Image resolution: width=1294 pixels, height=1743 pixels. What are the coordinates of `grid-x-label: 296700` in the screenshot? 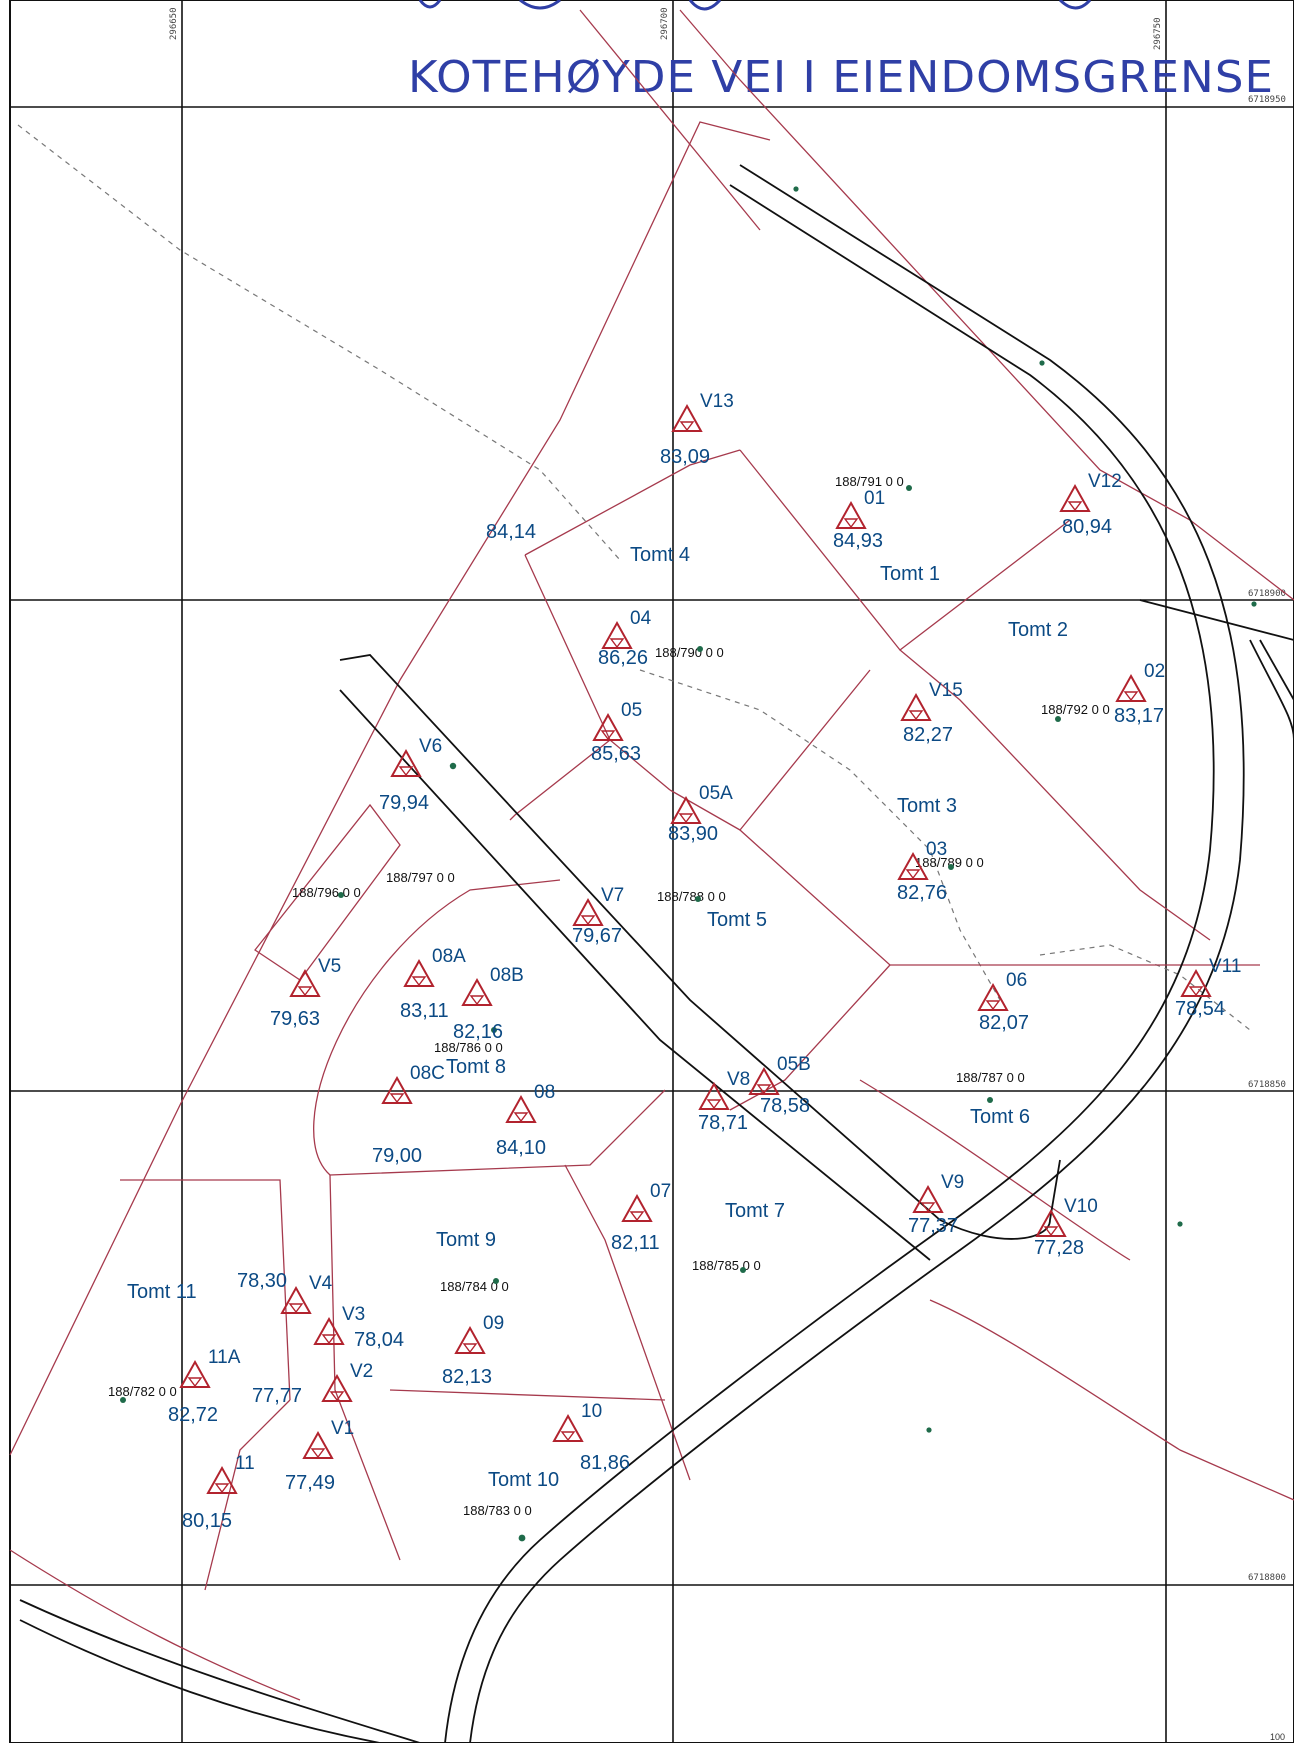 It's located at (665, 23).